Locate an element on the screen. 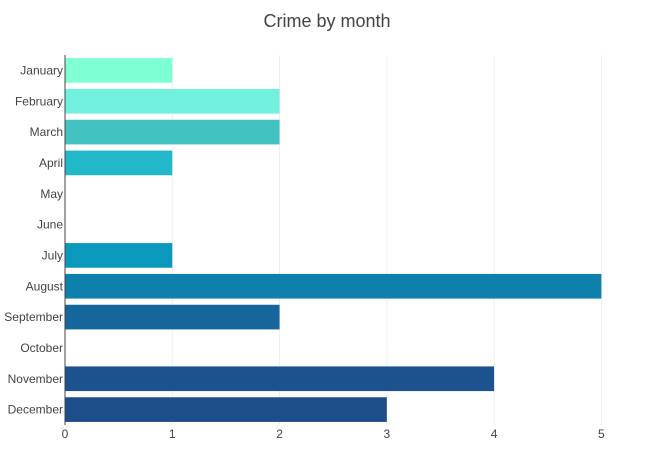  y-tick-label-november: November is located at coordinates (35, 379).